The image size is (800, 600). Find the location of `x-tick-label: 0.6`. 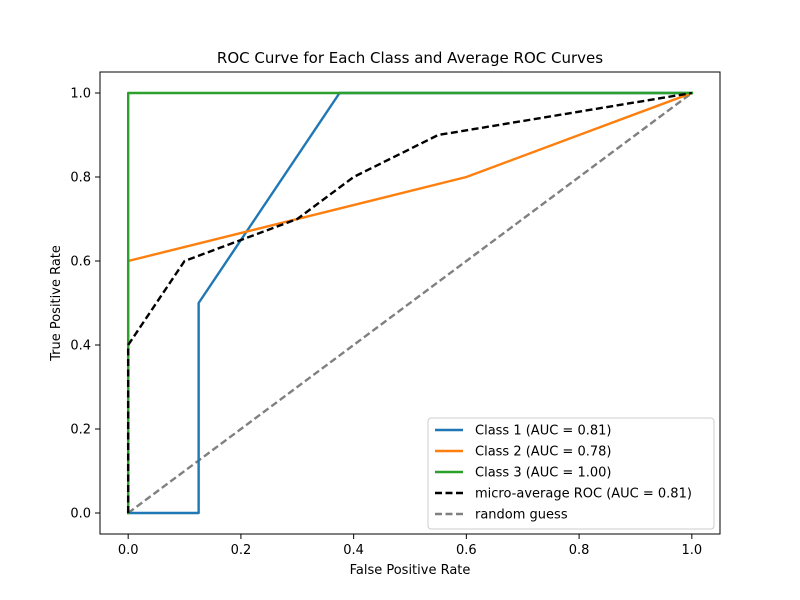

x-tick-label: 0.6 is located at coordinates (466, 550).